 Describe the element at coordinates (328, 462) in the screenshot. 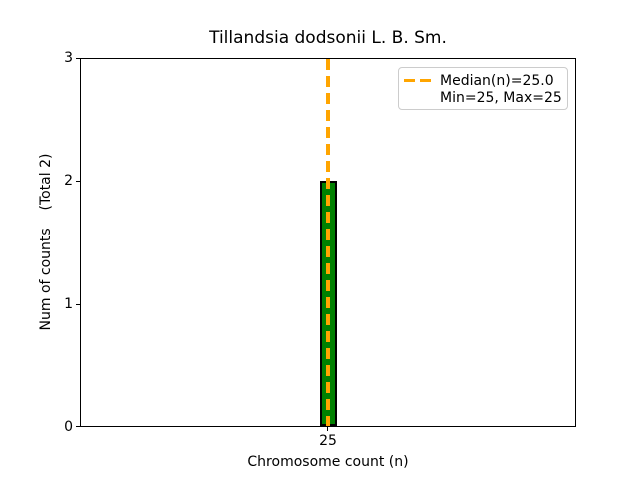

I see `x-axis-title: Chromosome count (n)` at that location.